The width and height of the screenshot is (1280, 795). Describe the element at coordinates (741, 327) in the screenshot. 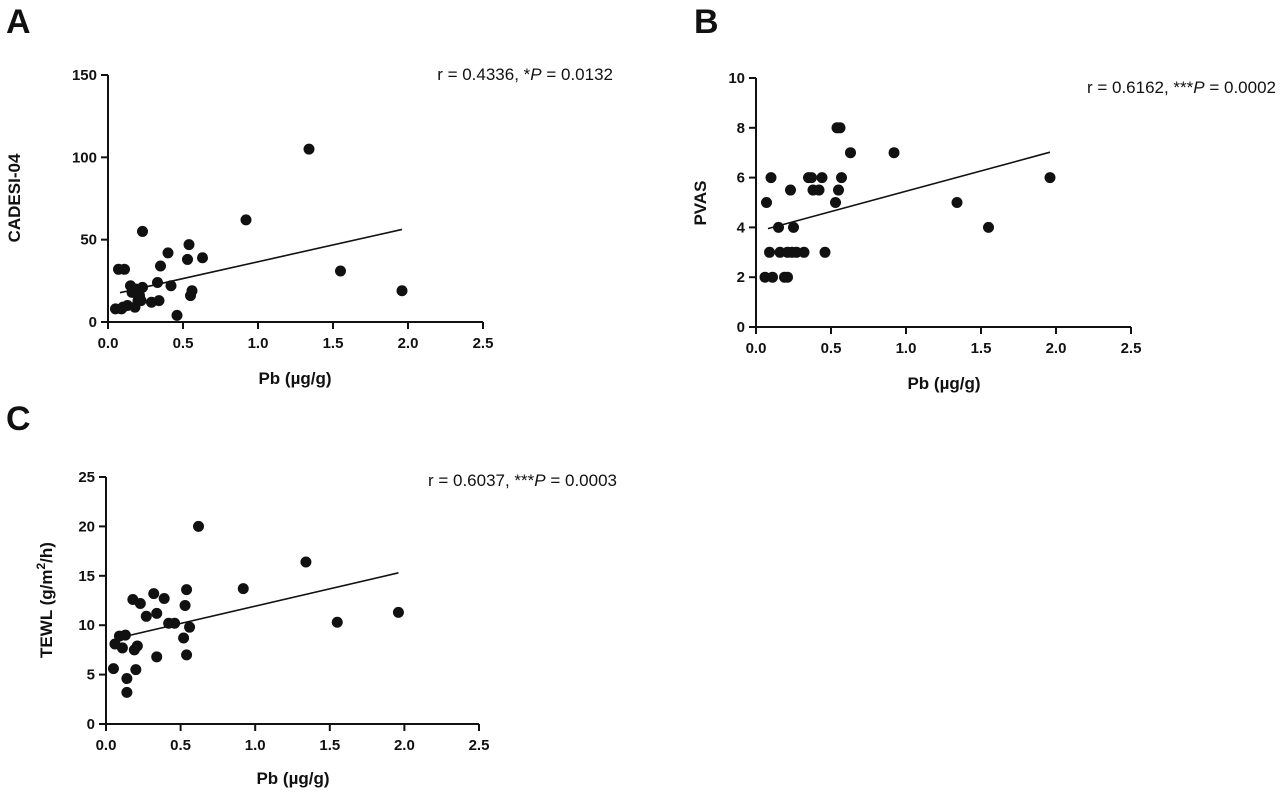

I see `y-tick-label-b: 0` at that location.